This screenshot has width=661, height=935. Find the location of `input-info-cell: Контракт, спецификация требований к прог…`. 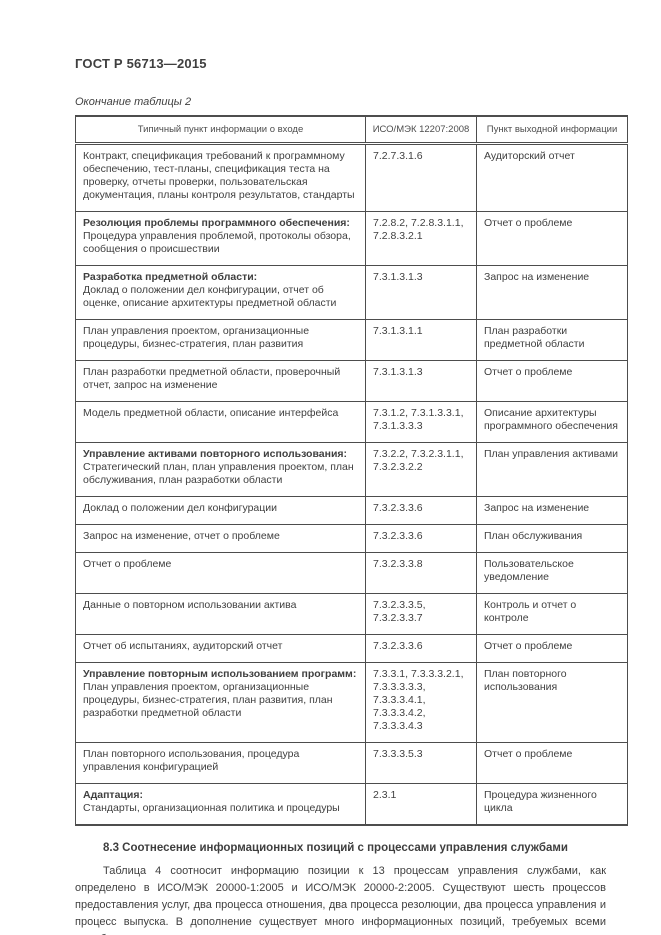

input-info-cell: Контракт, спецификация требований к прог… is located at coordinates (220, 177).